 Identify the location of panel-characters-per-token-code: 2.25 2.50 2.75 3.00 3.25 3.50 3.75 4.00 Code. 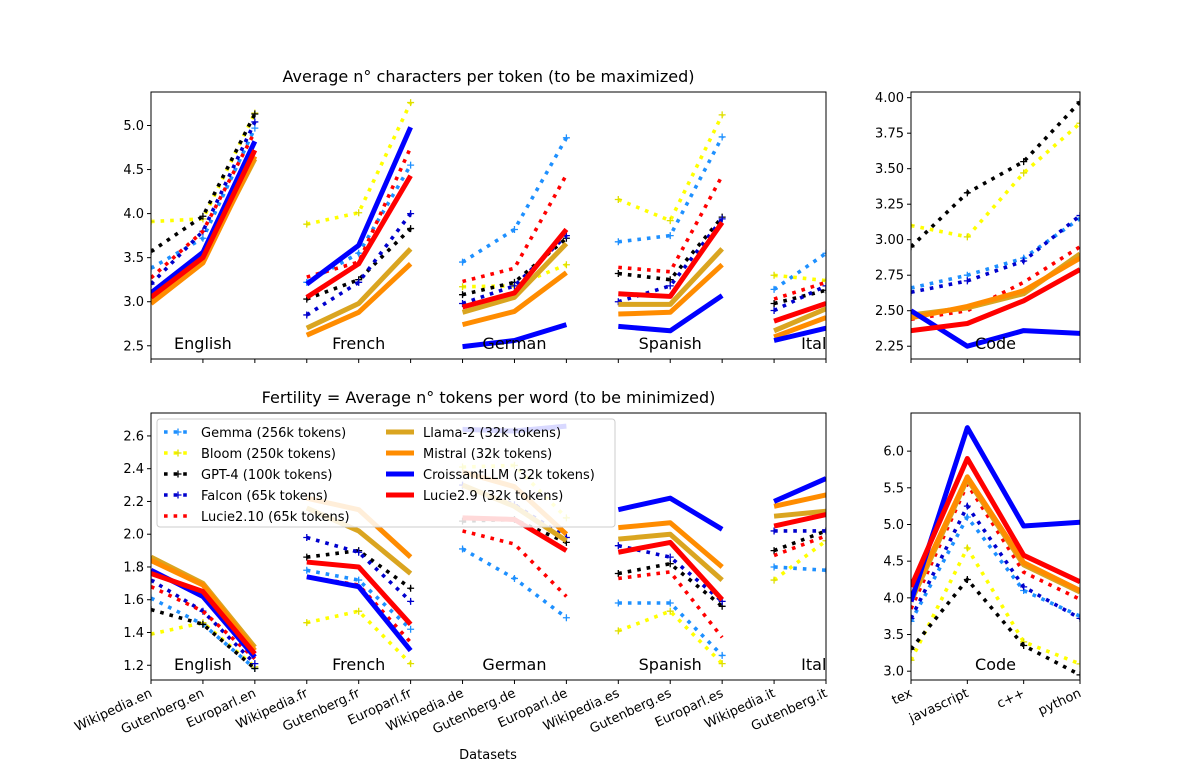
(978, 227).